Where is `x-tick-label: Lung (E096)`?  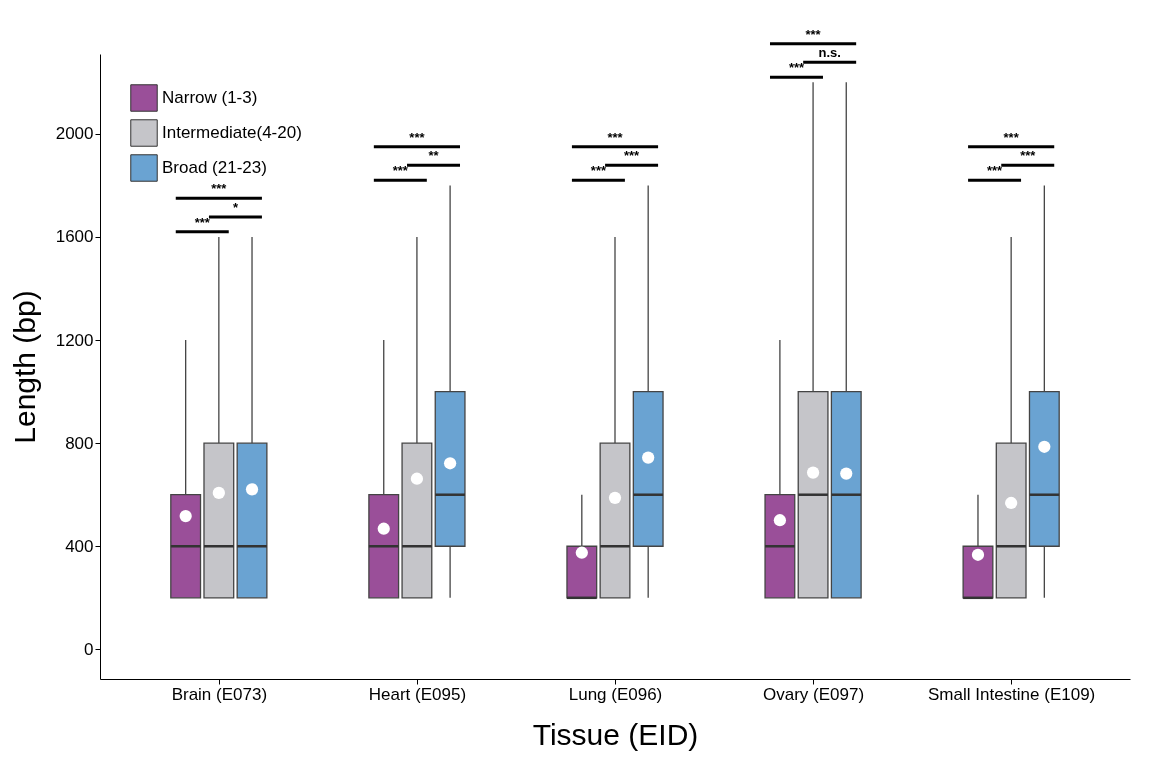 x-tick-label: Lung (E096) is located at coordinates (615, 694).